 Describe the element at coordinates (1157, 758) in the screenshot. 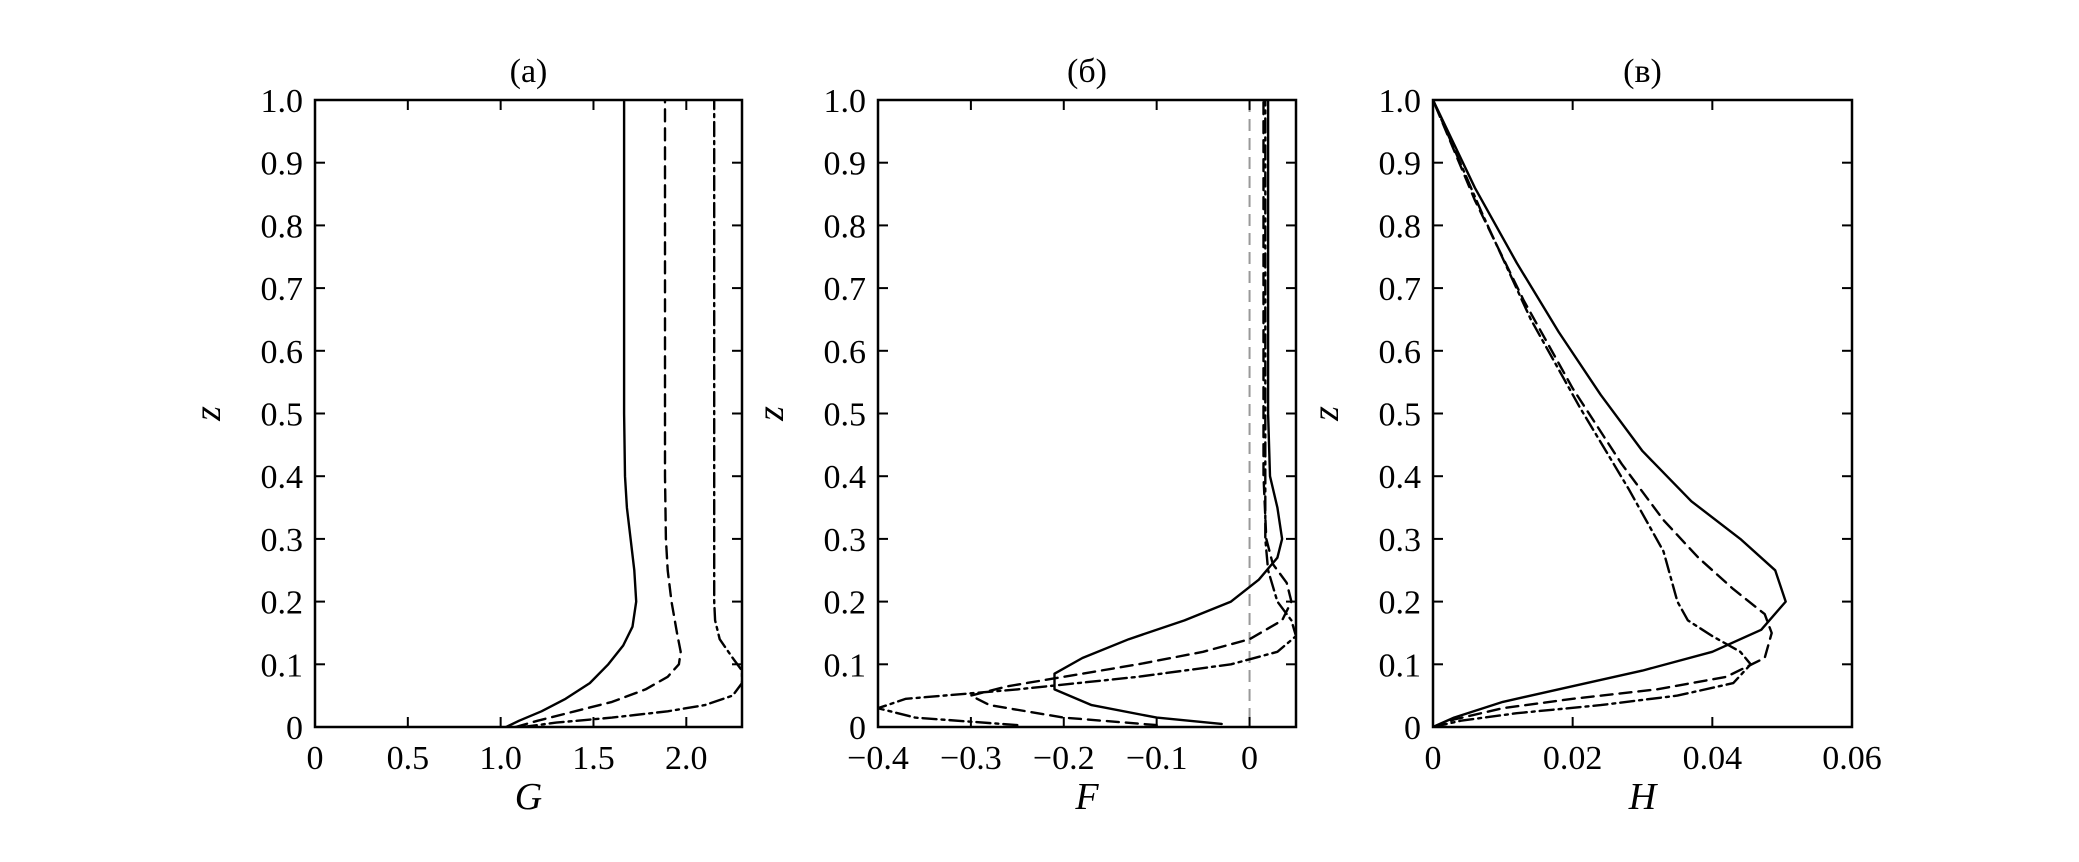

I see `x-tick-label: −0.1` at that location.